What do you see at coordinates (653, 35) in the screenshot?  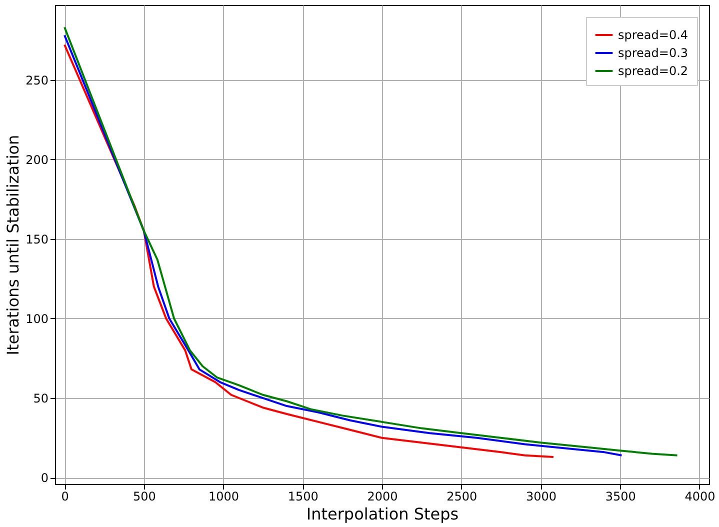 I see `legend-label: spread=0.4` at bounding box center [653, 35].